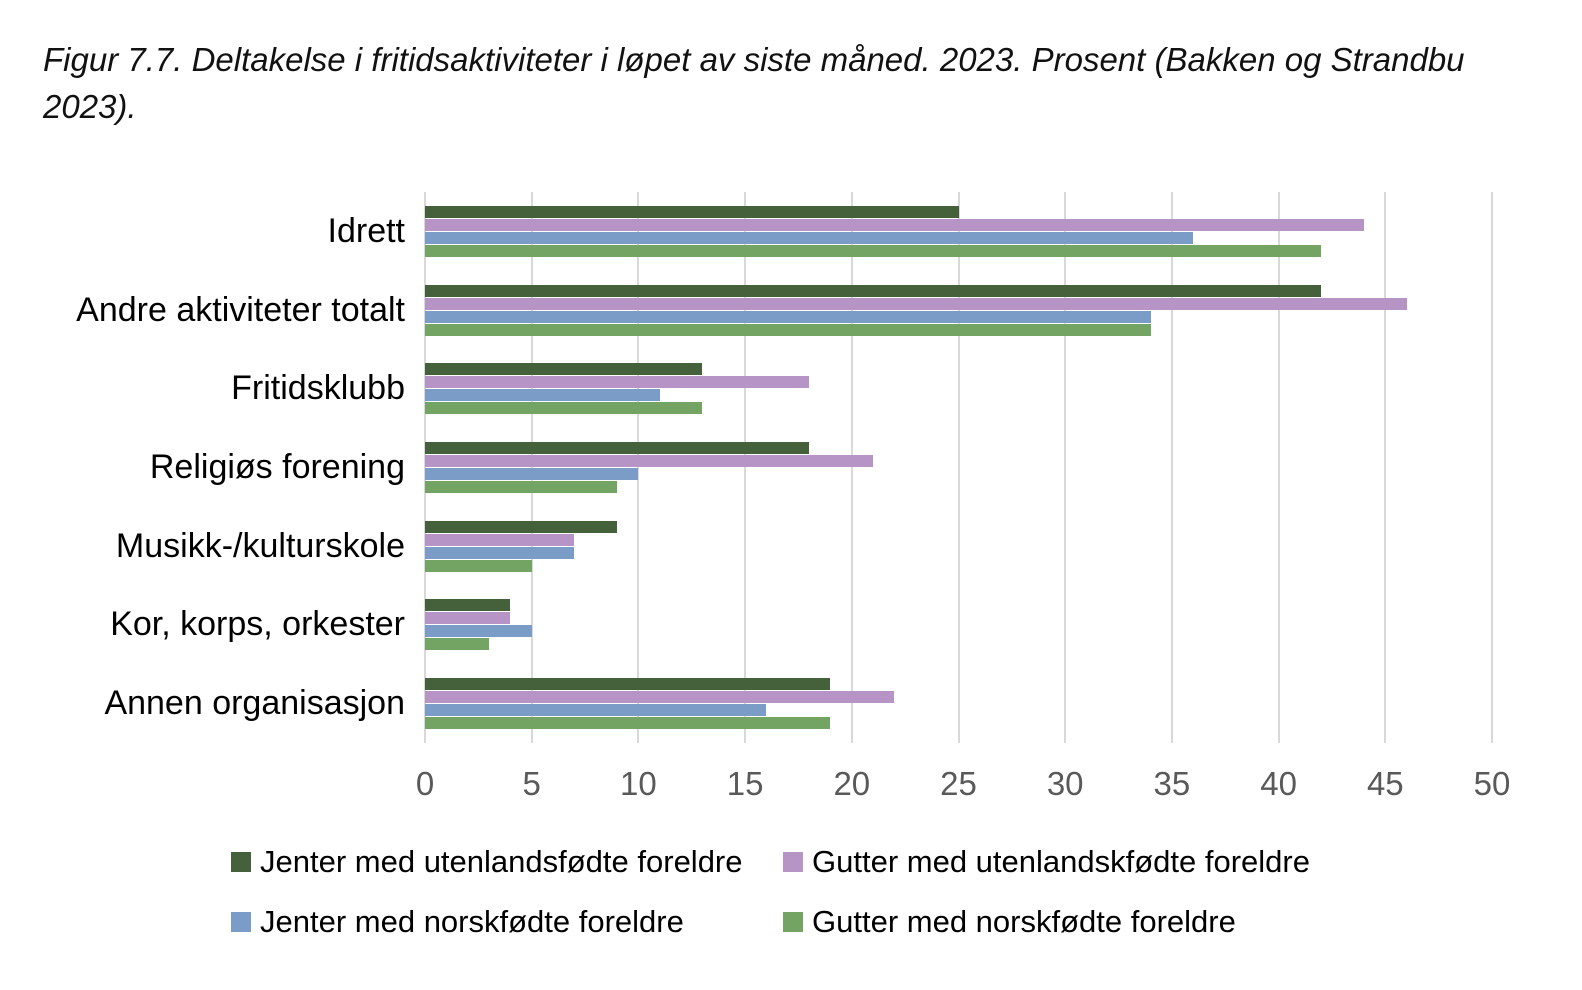  I want to click on x-axis-tick-labels: 0 5 10 15 20 25 30 35 40 45 50, so click(963, 786).